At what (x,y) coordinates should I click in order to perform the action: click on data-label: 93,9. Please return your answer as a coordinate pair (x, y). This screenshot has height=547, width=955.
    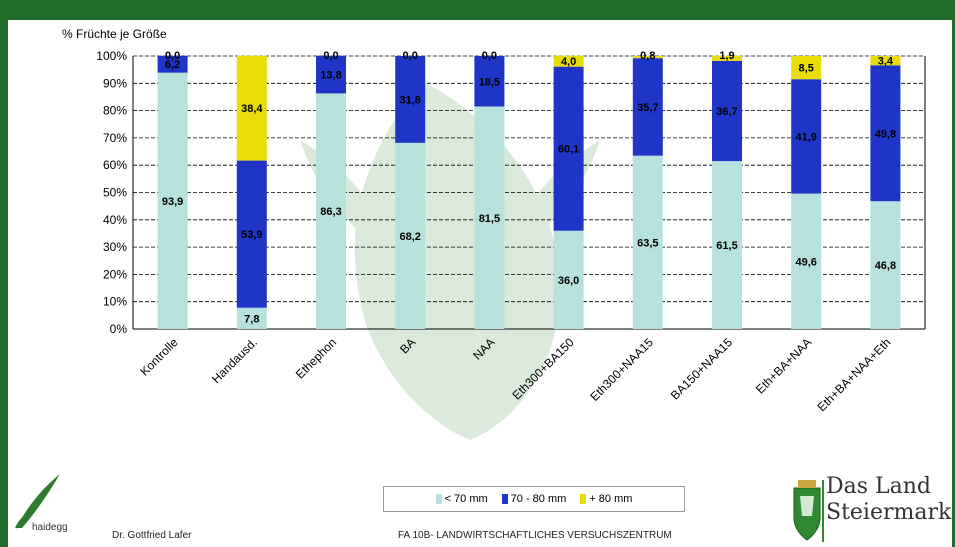
    Looking at the image, I should click on (172, 202).